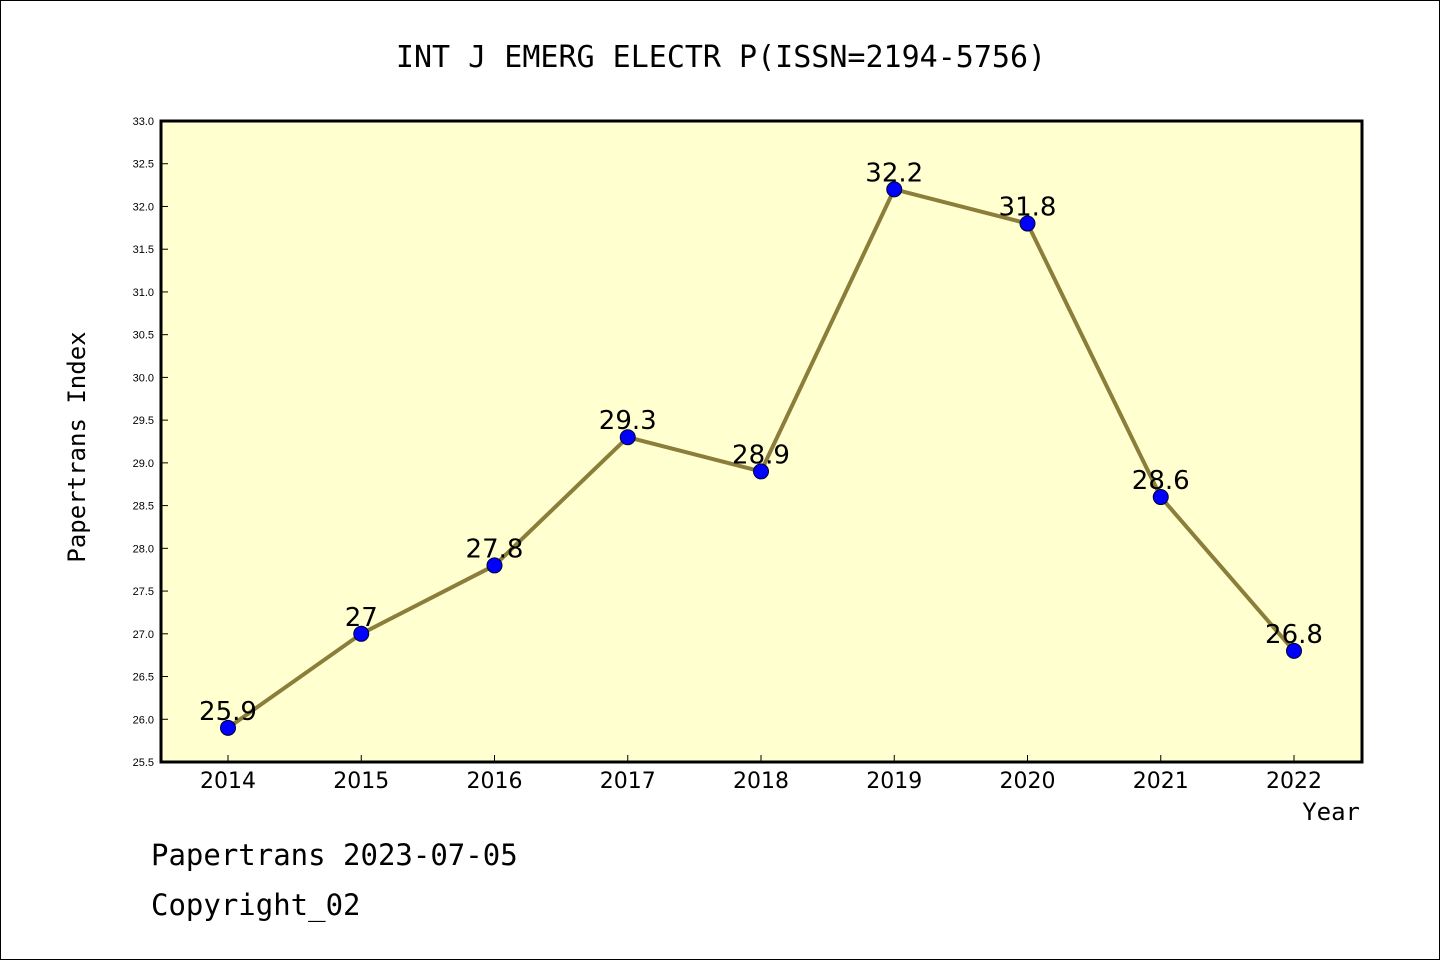  Describe the element at coordinates (721, 57) in the screenshot. I see `chart-title: INT J EMERG ELECTR P(ISSN=2194-5756)` at that location.